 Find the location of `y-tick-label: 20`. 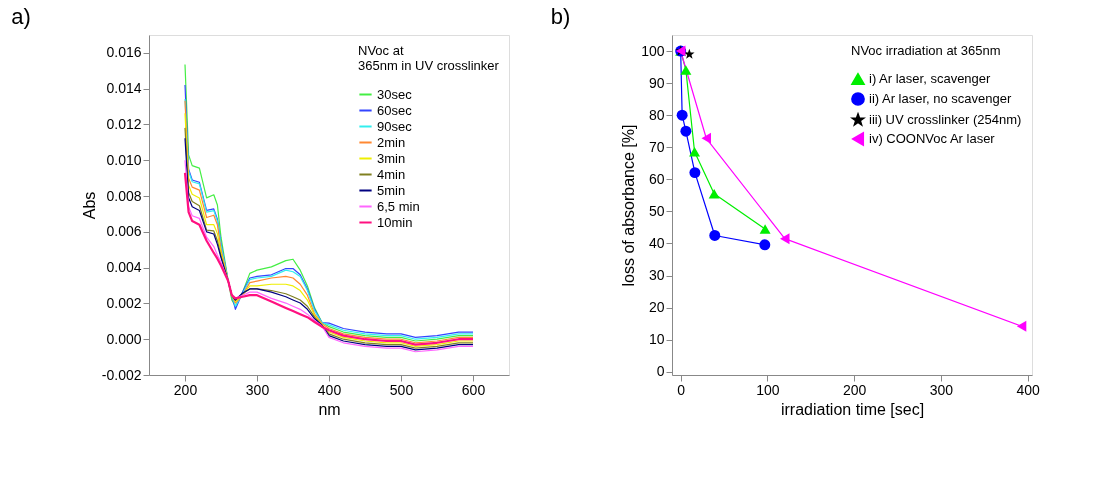

y-tick-label: 20 is located at coordinates (656, 307).